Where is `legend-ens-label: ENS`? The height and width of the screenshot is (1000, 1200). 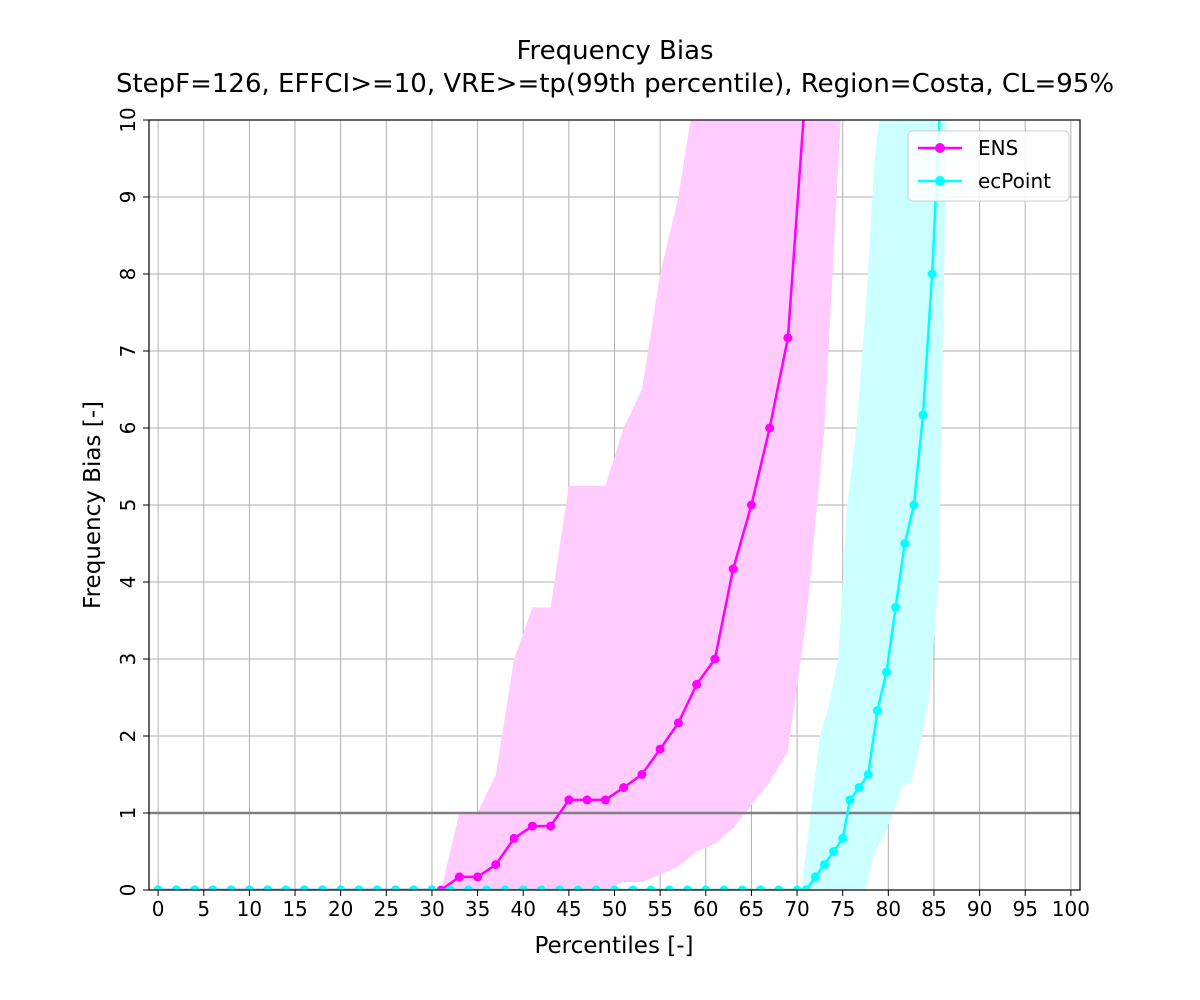
legend-ens-label: ENS is located at coordinates (998, 148).